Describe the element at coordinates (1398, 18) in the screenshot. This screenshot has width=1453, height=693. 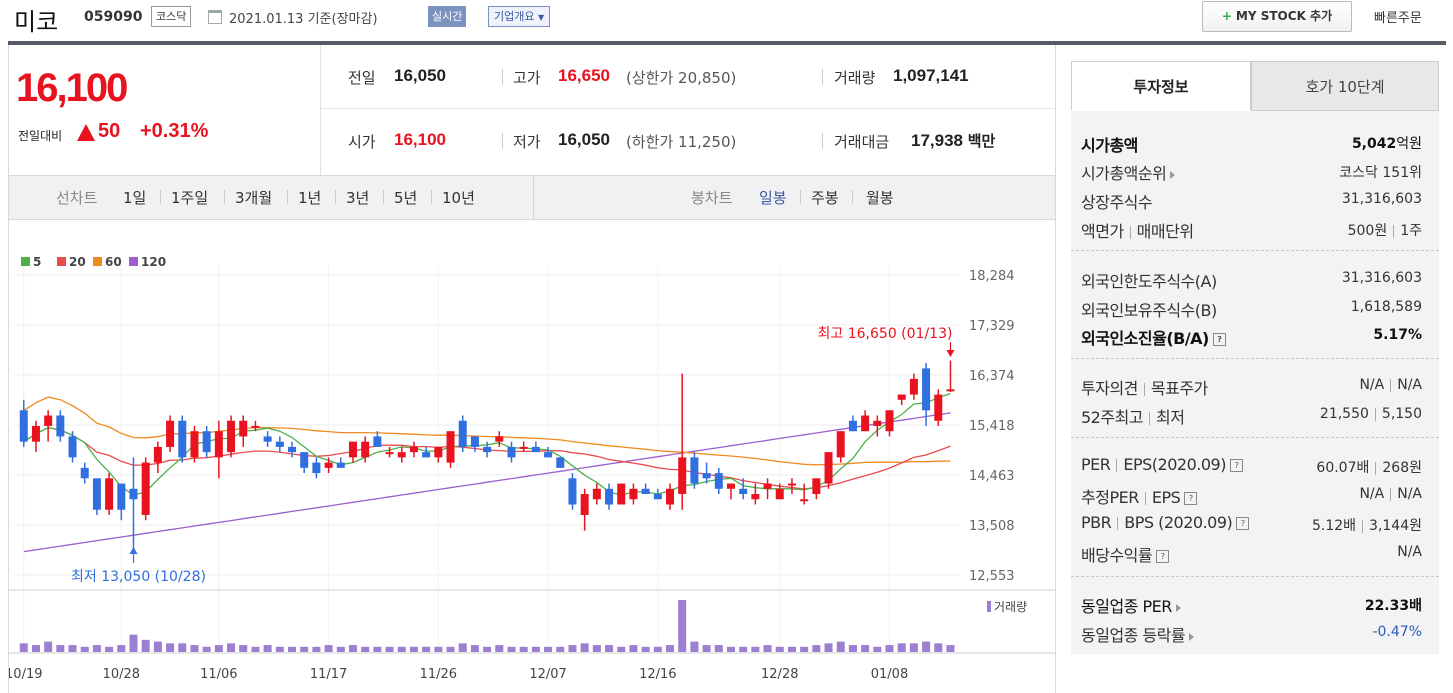
I see `quick-order-link: 빠른주문` at that location.